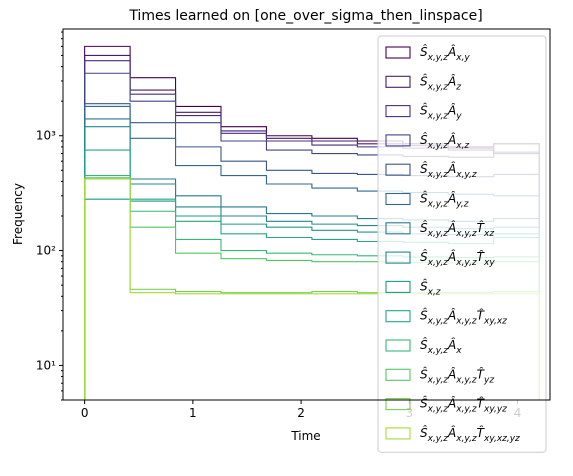 The height and width of the screenshot is (476, 573). What do you see at coordinates (193, 413) in the screenshot?
I see `x-tick-label-1: 1` at bounding box center [193, 413].